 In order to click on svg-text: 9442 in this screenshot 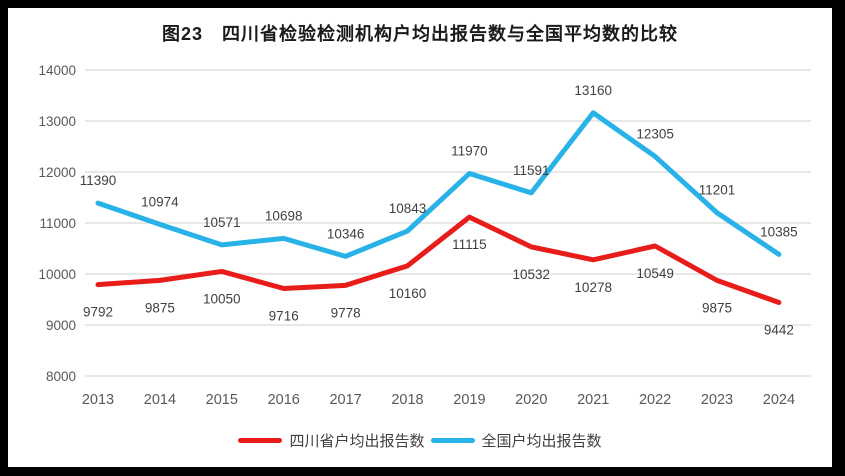, I will do `click(779, 329)`.